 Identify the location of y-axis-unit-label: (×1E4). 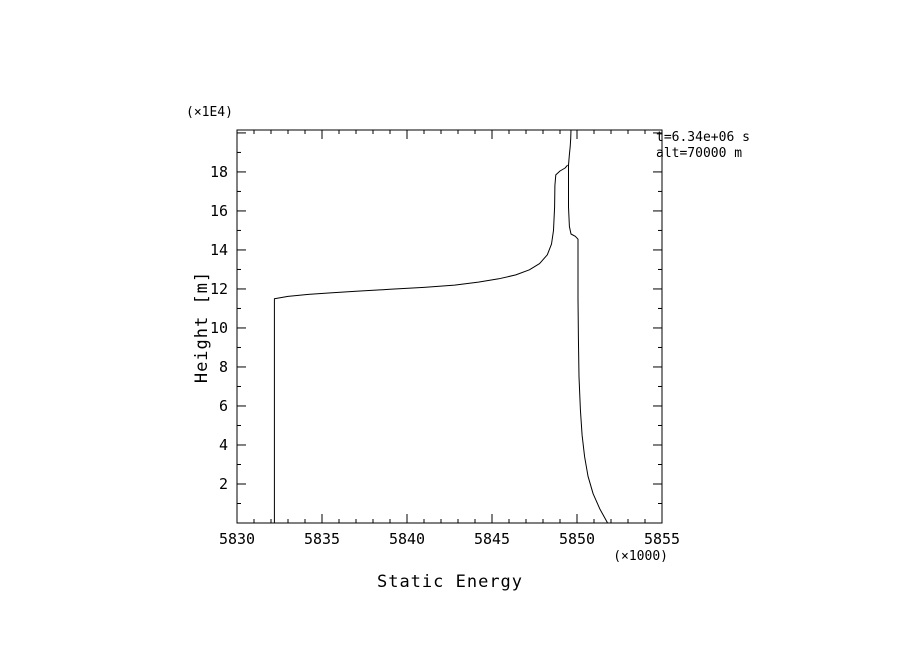
(209, 112).